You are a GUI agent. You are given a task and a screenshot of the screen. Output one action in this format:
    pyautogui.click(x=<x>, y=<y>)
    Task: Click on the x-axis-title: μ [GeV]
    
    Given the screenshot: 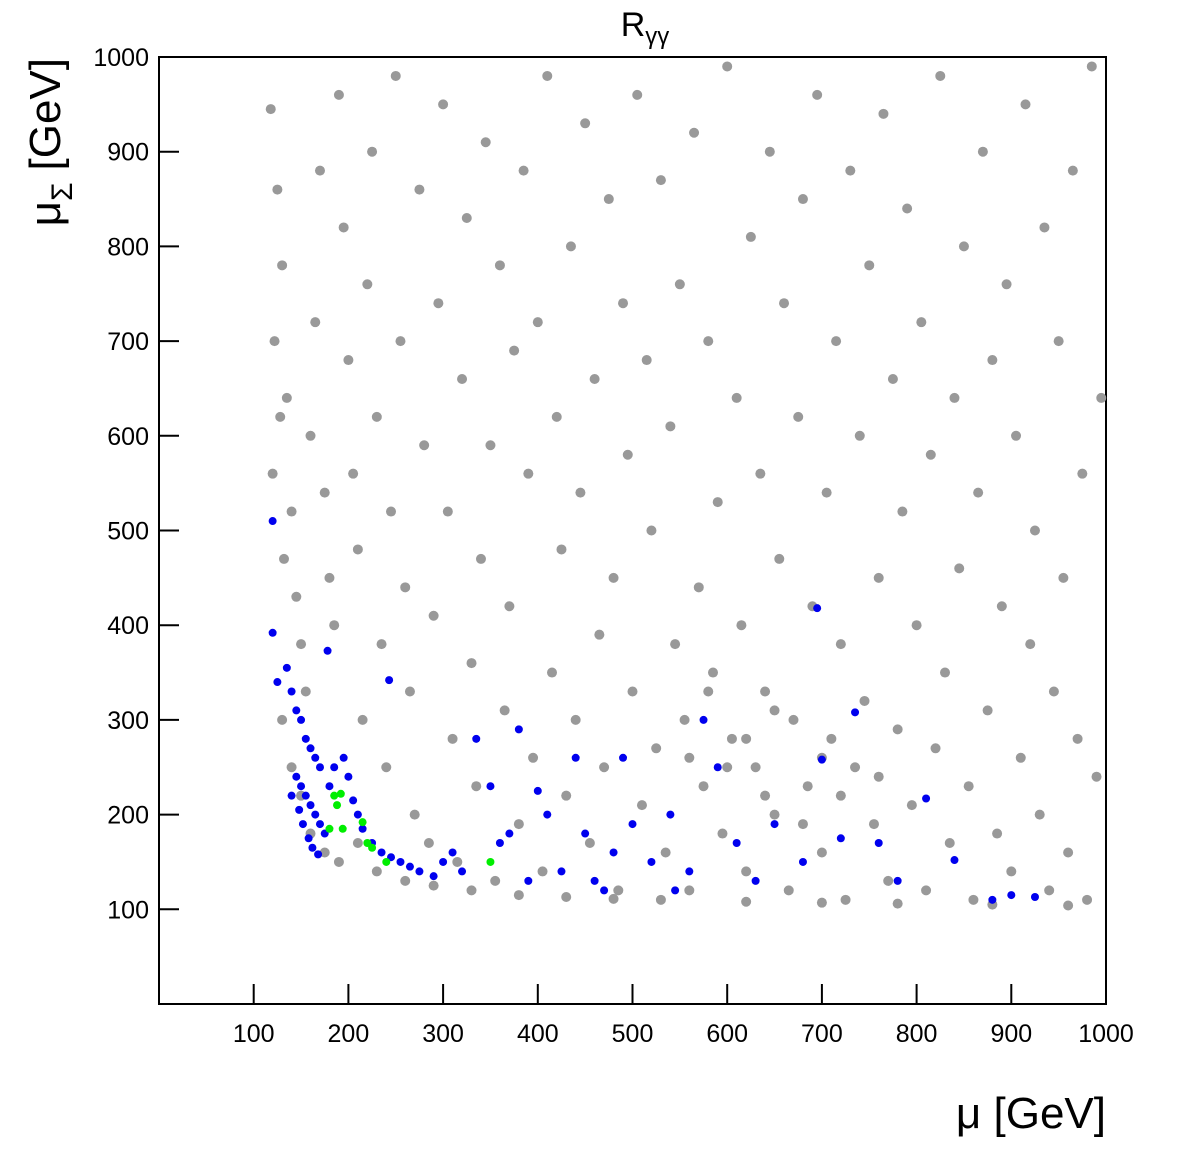 What is the action you would take?
    pyautogui.click(x=1031, y=1113)
    